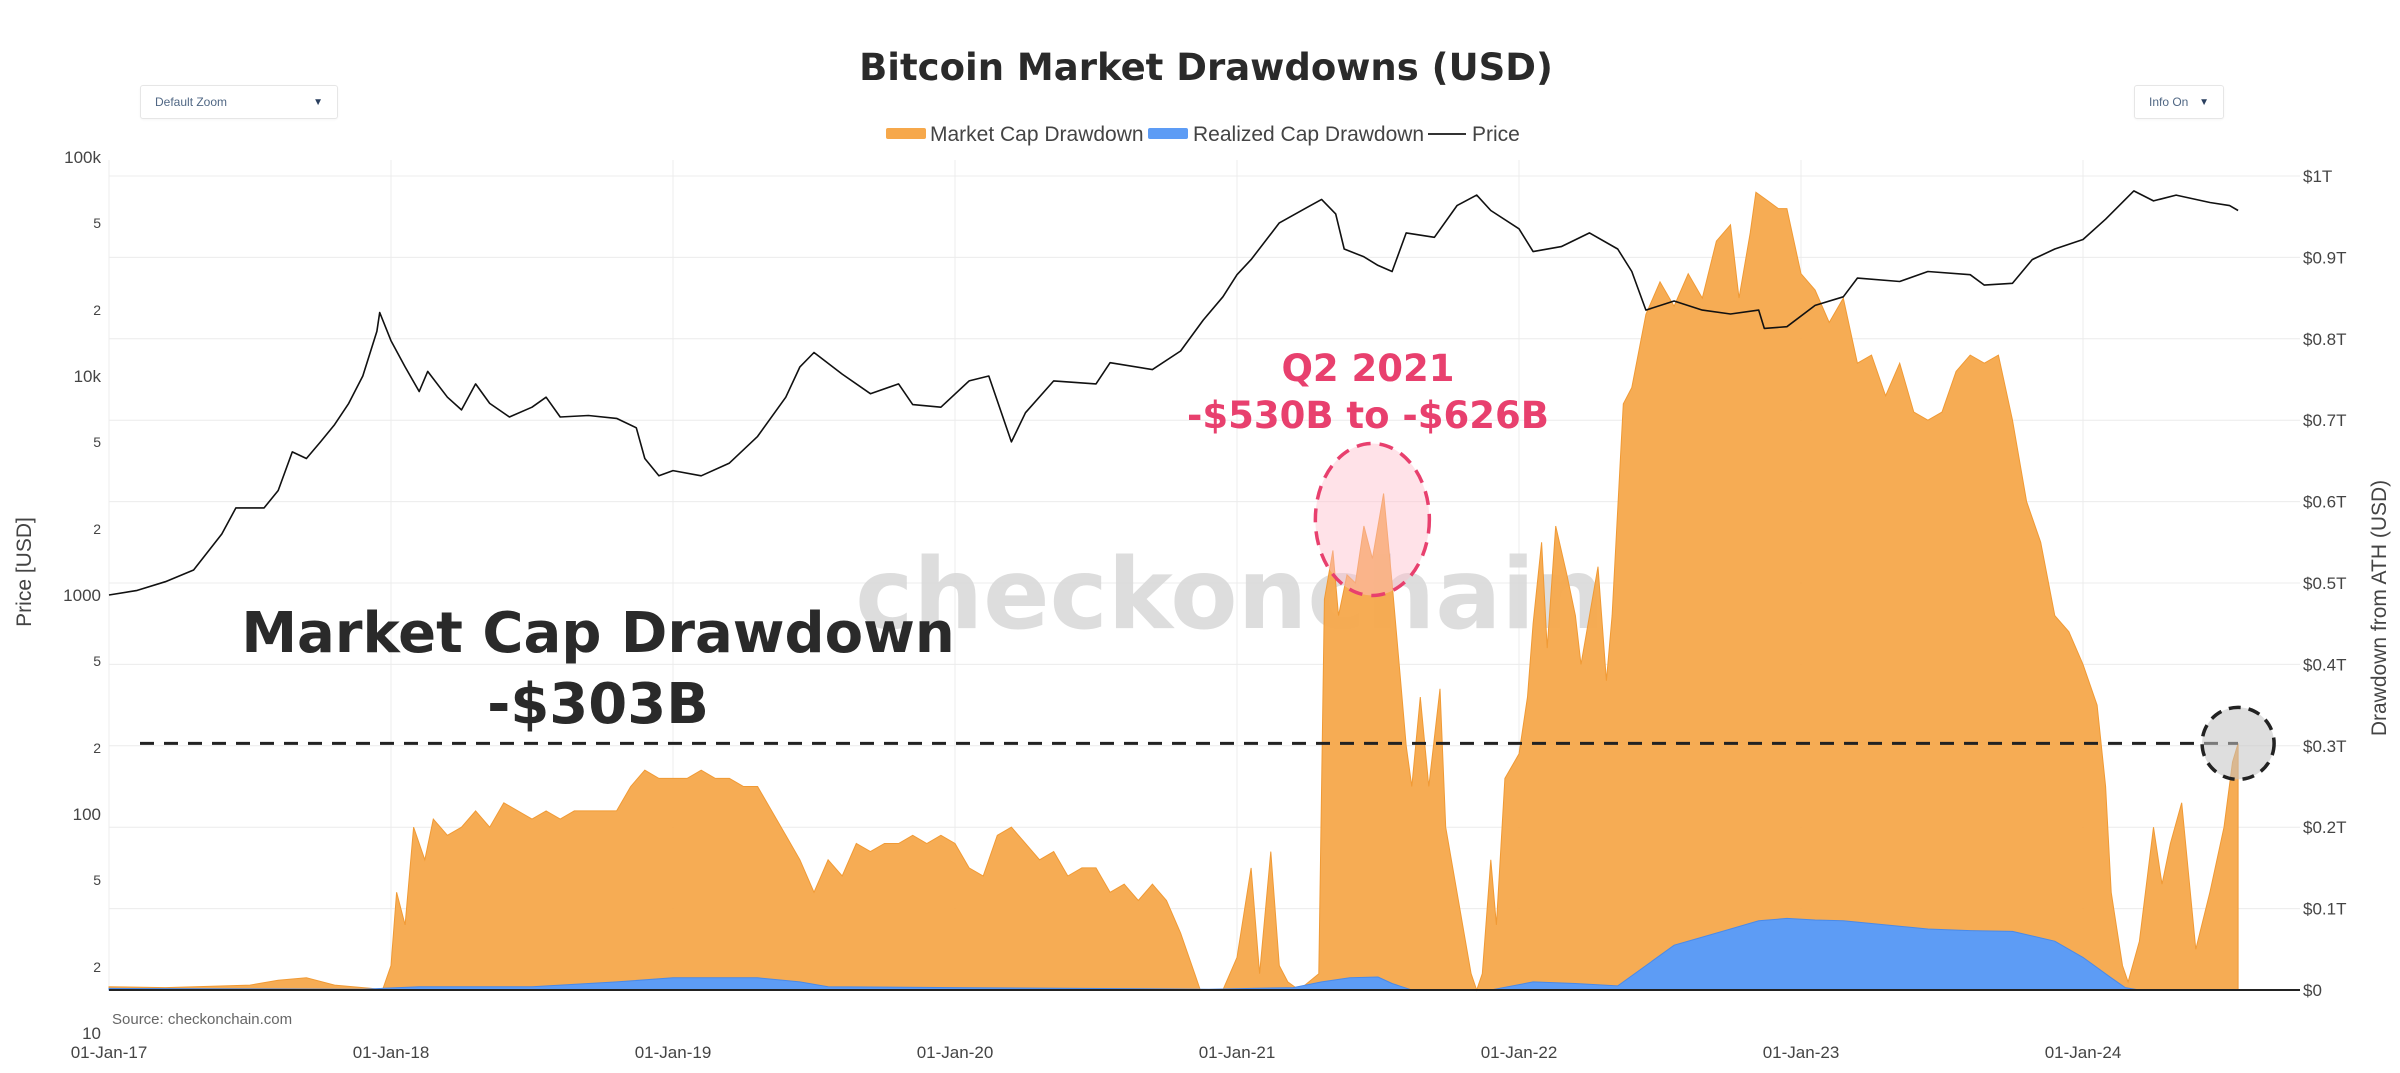  I want to click on info-dropdown: Info On ▼, so click(2179, 102).